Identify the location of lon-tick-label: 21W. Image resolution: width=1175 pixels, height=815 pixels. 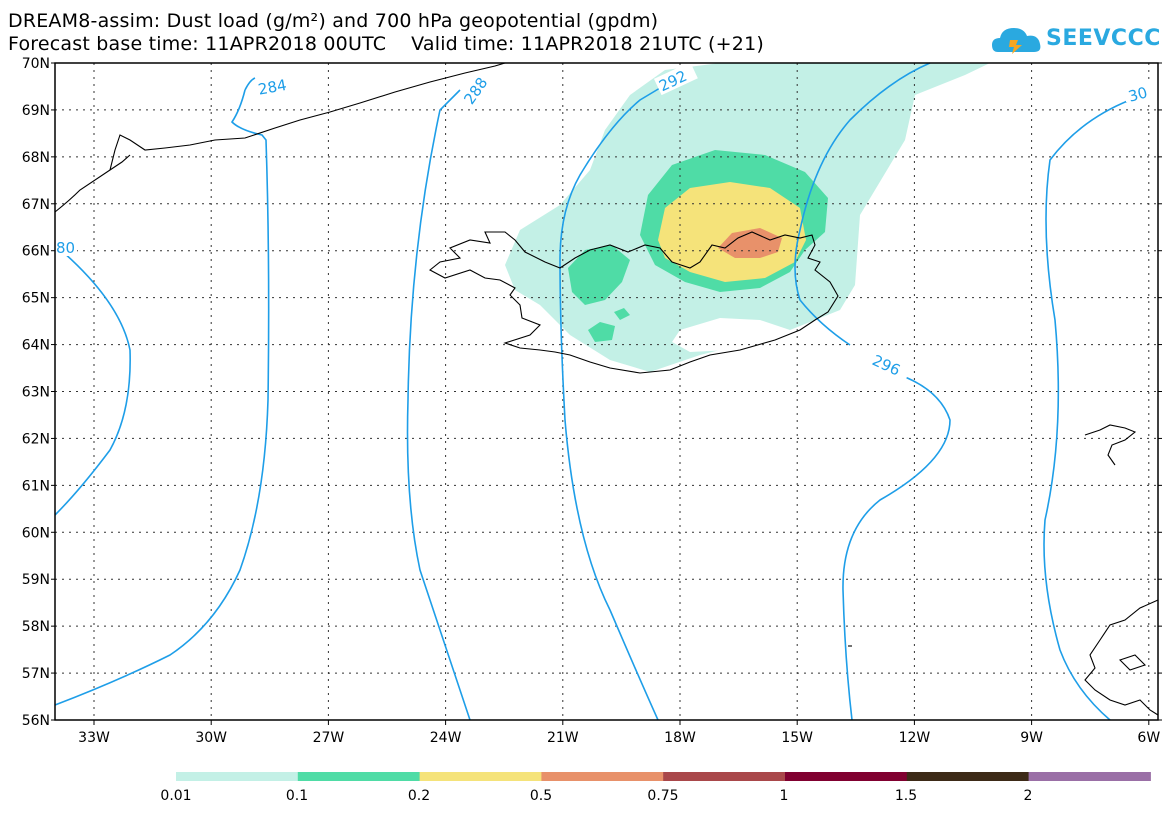
(563, 738).